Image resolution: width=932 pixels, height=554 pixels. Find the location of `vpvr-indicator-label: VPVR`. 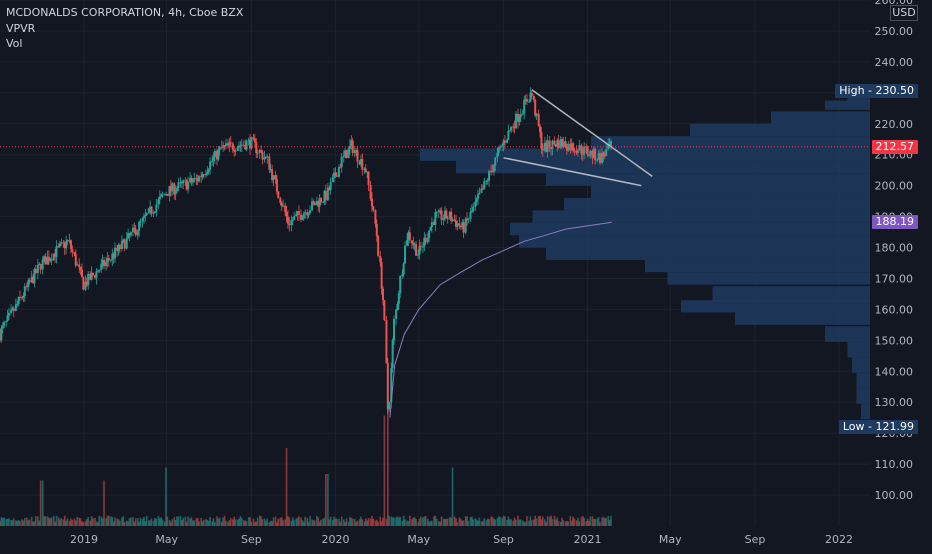

vpvr-indicator-label: VPVR is located at coordinates (21, 28).